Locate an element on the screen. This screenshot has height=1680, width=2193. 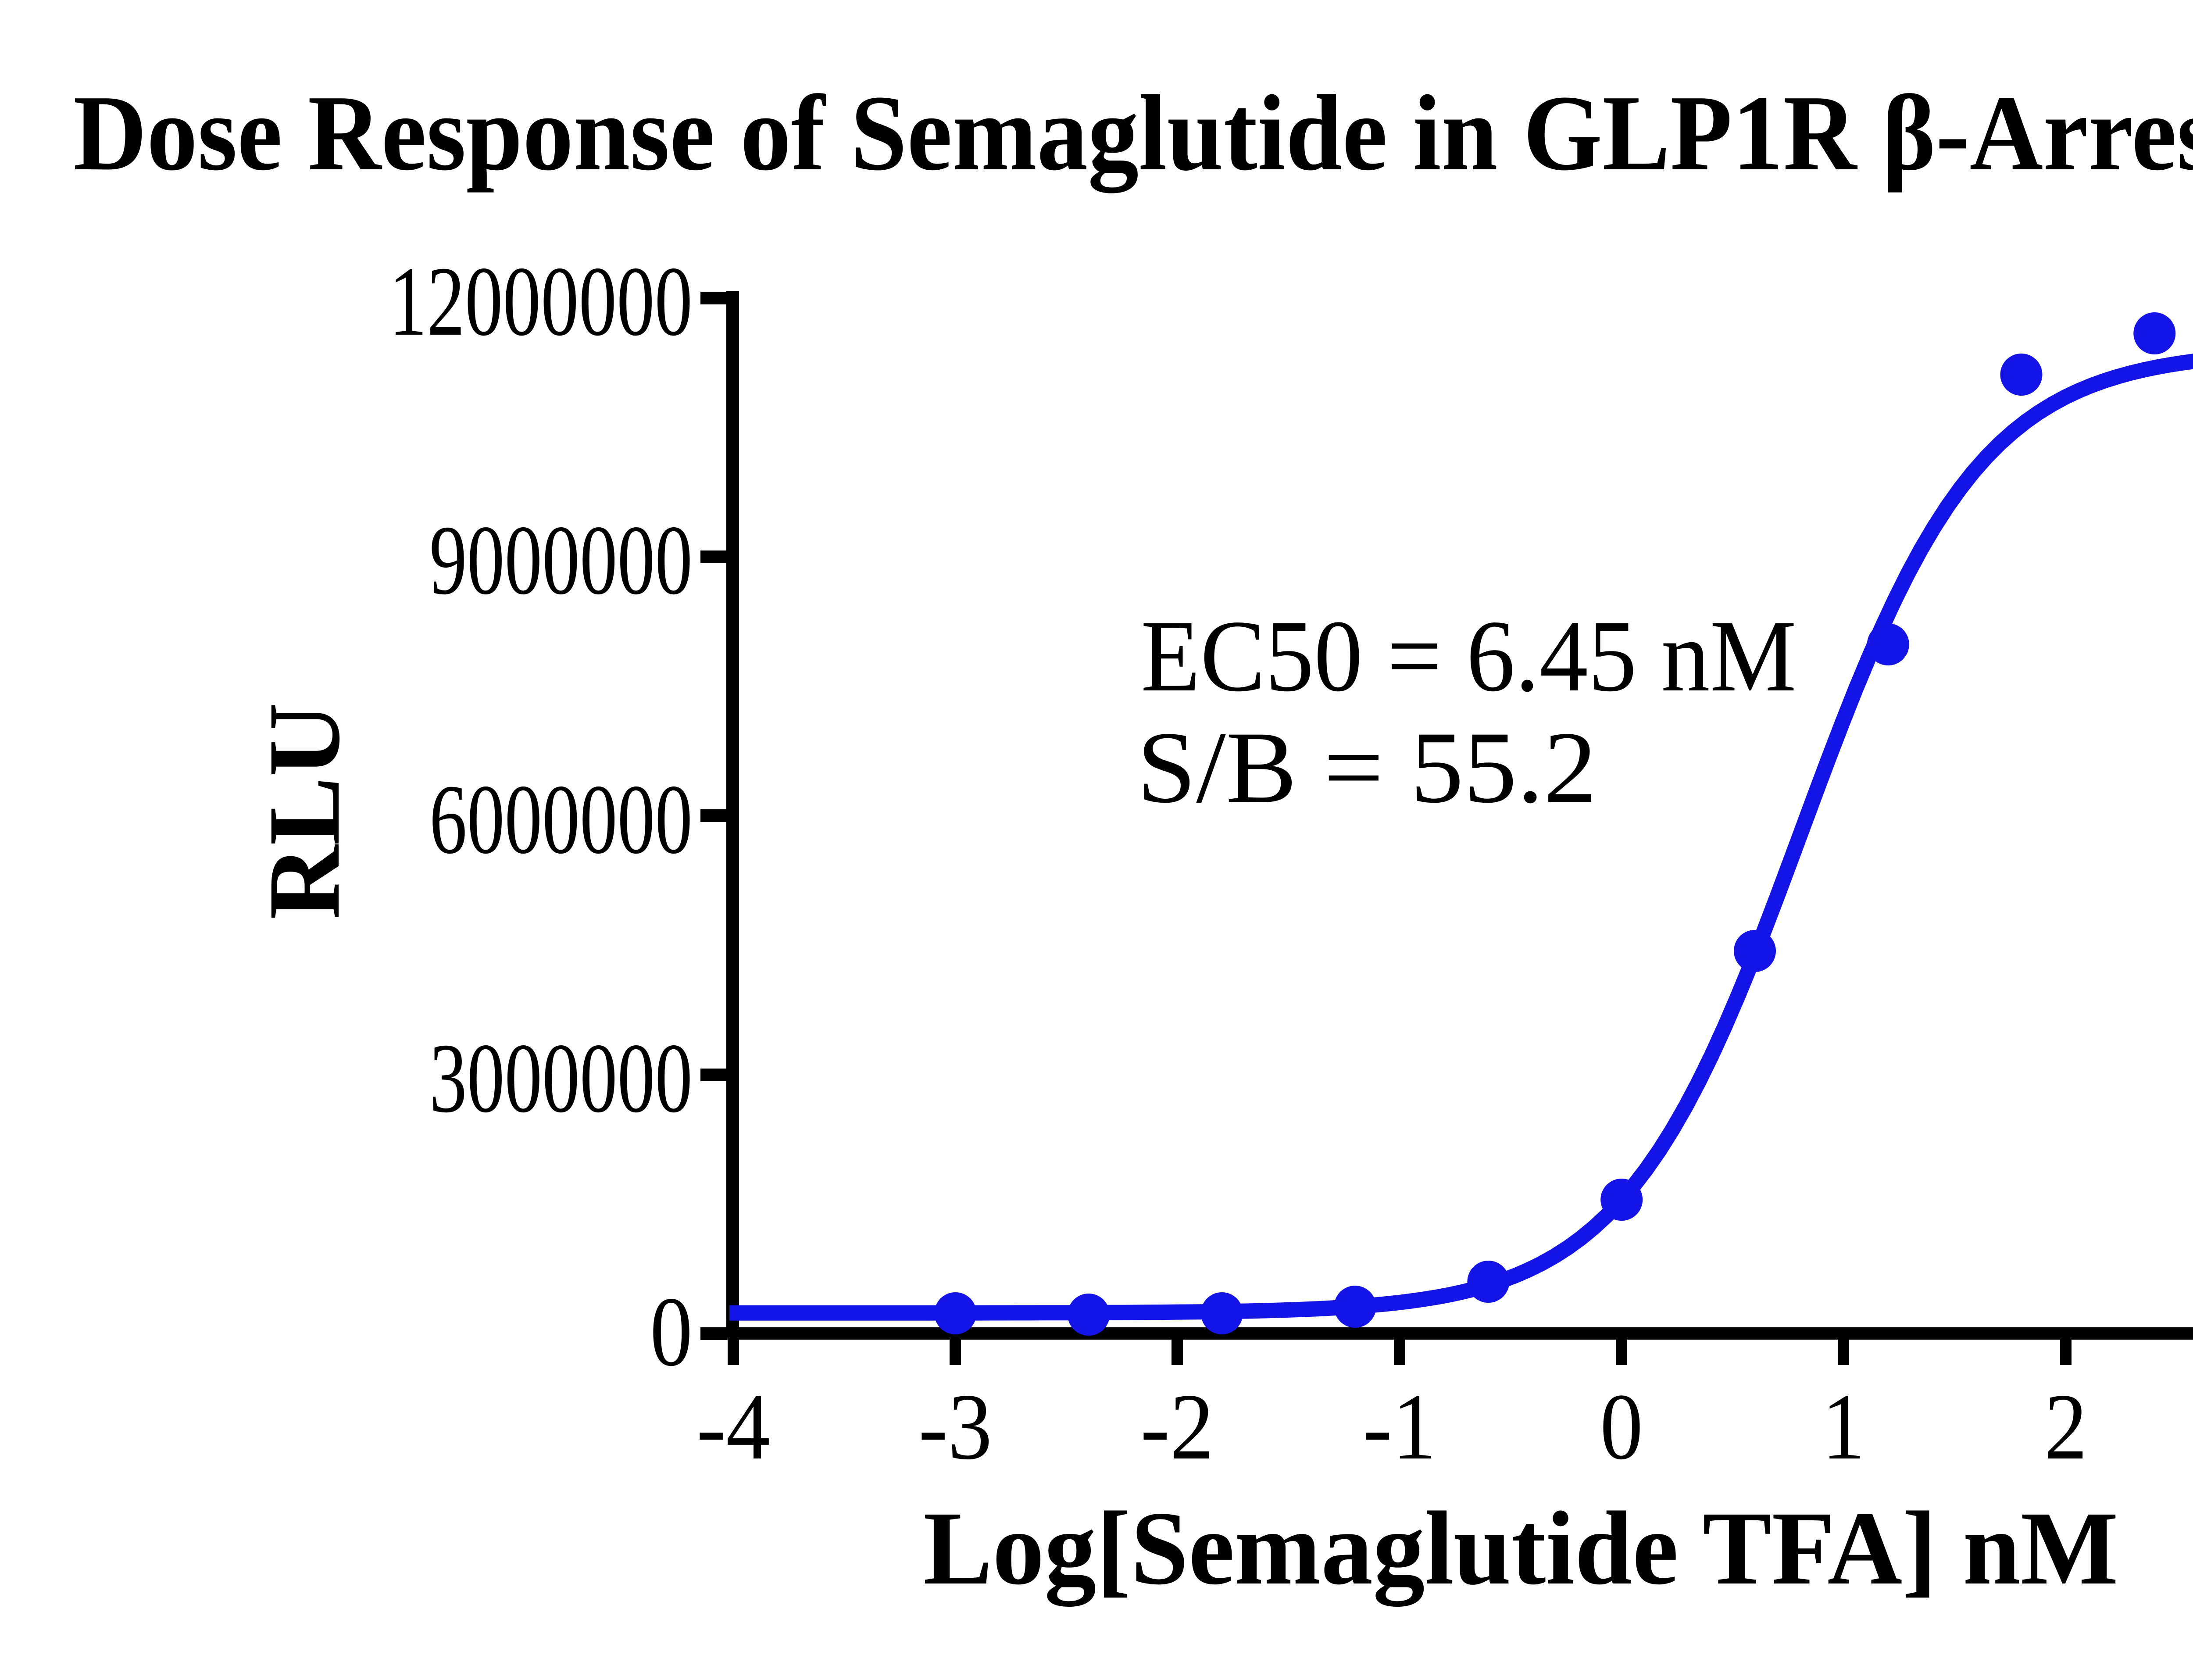
svg-text: 3000000 is located at coordinates (561, 1078).